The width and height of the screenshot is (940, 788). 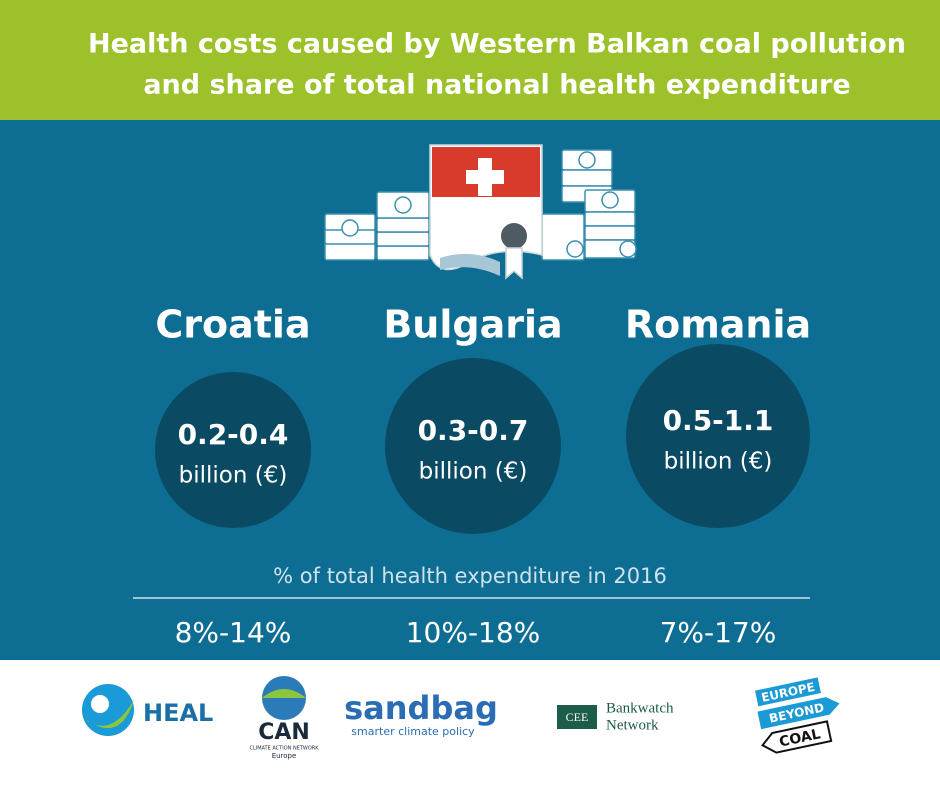 I want to click on cost-range: 0.5-1.1, so click(x=718, y=420).